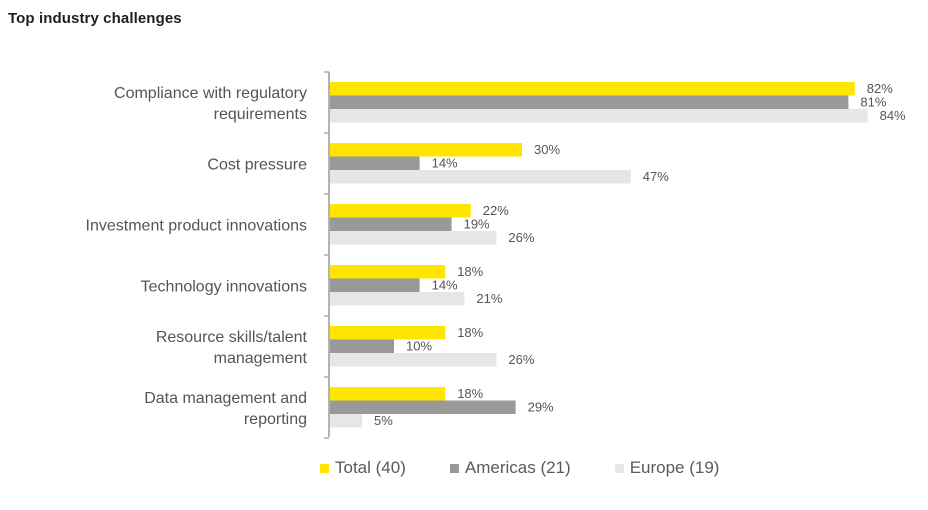 The width and height of the screenshot is (928, 510). I want to click on data-label: 19%, so click(477, 224).